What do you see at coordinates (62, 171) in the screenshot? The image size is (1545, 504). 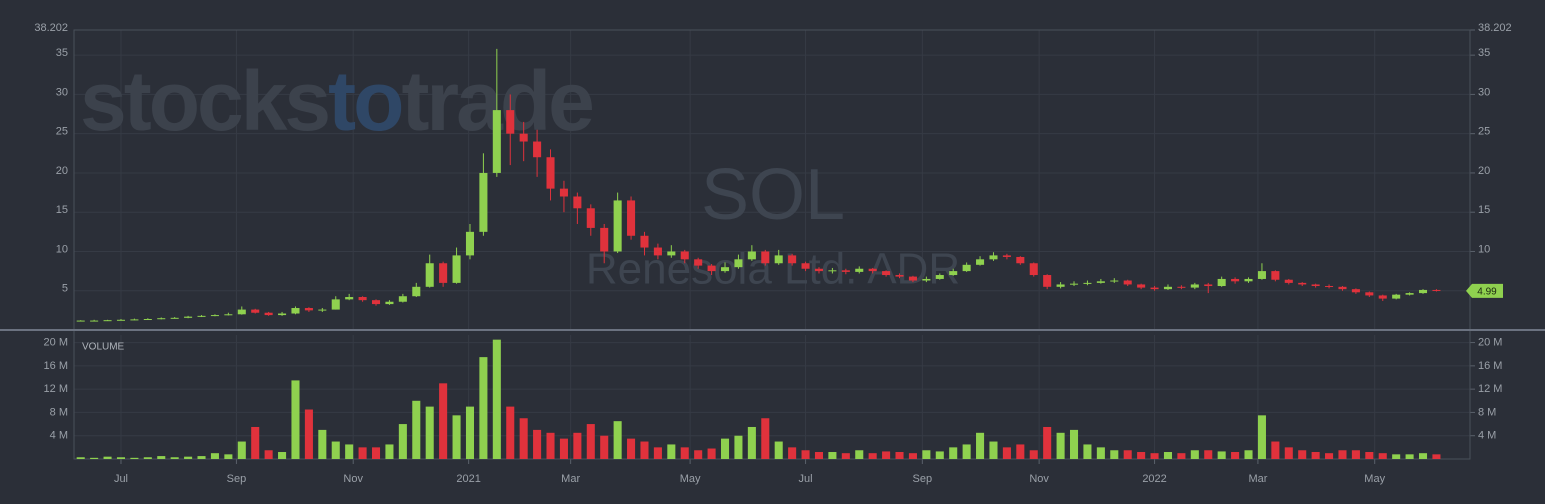 I see `y-tick-label: 20` at bounding box center [62, 171].